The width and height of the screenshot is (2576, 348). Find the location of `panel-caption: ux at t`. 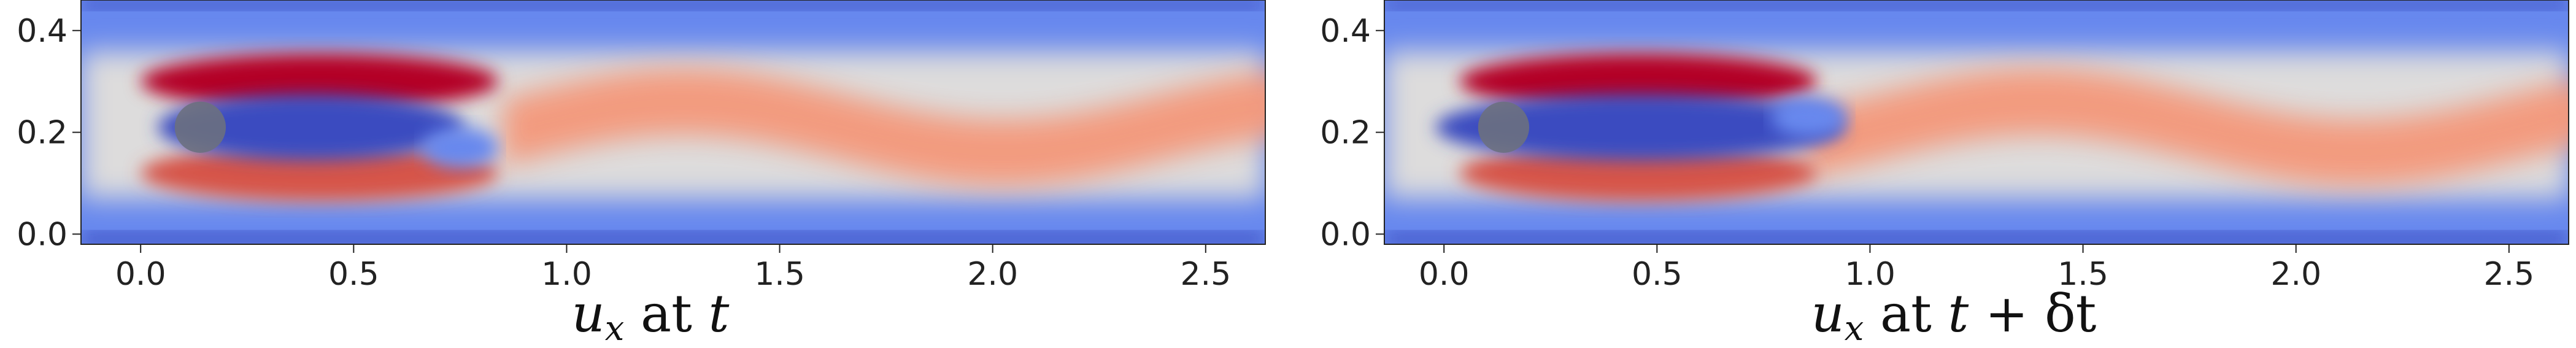

panel-caption: ux at t is located at coordinates (651, 316).